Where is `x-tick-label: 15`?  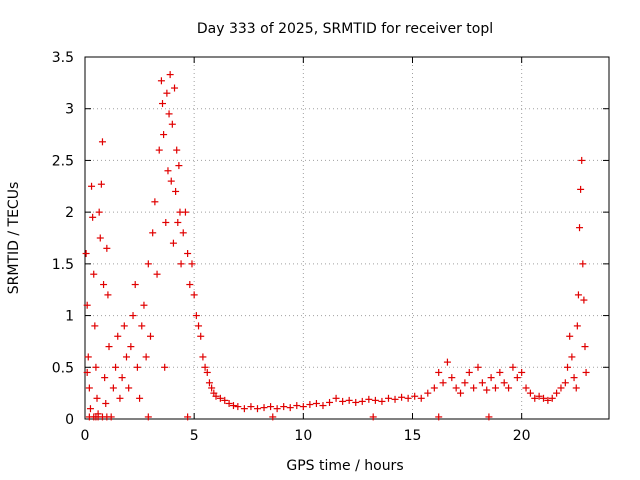 x-tick-label: 15 is located at coordinates (413, 436).